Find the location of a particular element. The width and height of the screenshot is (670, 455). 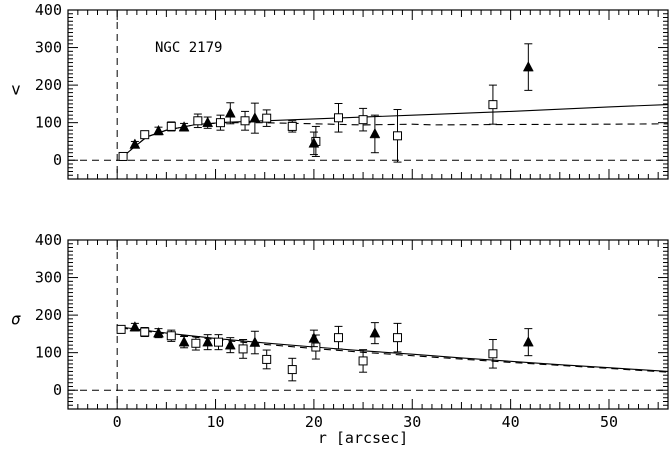

model-curve-dashed is located at coordinates (394, 140).